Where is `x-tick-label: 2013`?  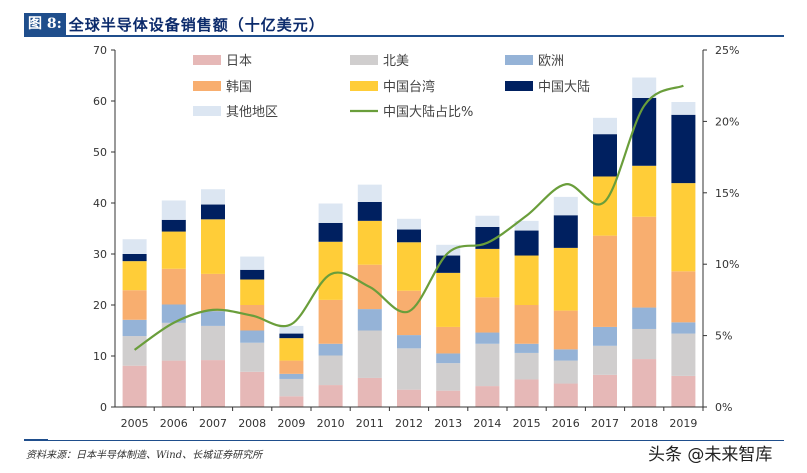
x-tick-label: 2013 is located at coordinates (448, 423).